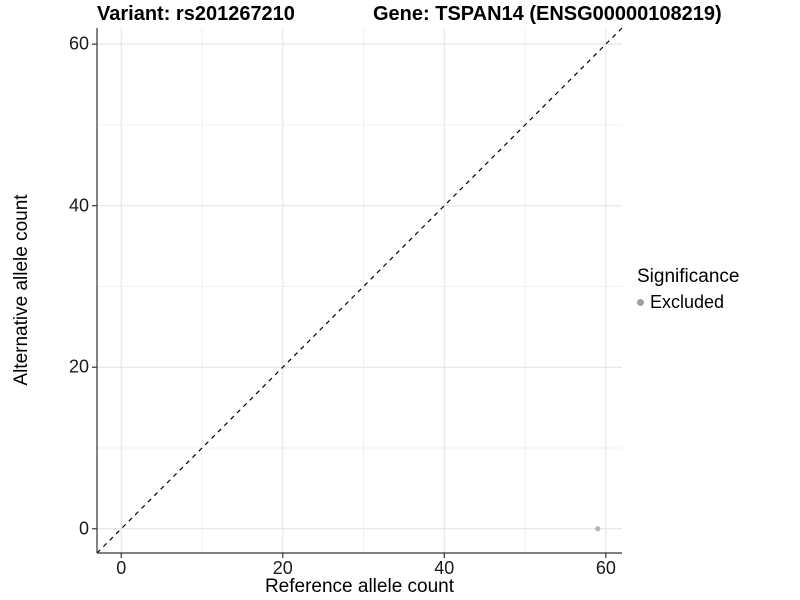 Image resolution: width=800 pixels, height=600 pixels. What do you see at coordinates (78, 366) in the screenshot?
I see `y-tick-label: 20` at bounding box center [78, 366].